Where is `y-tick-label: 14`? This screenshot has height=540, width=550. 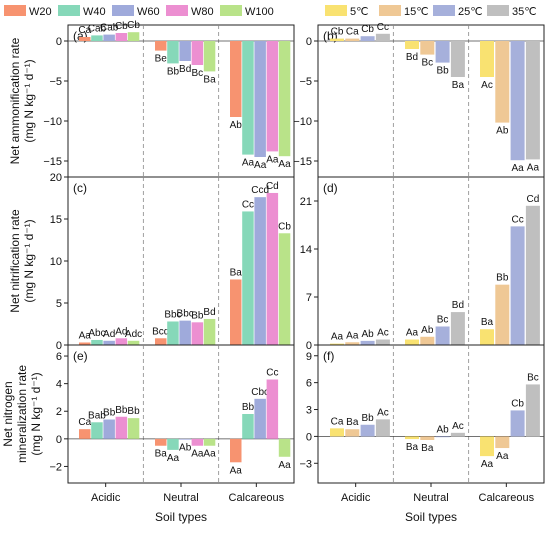
y-tick-label: 14 is located at coordinates (306, 250).